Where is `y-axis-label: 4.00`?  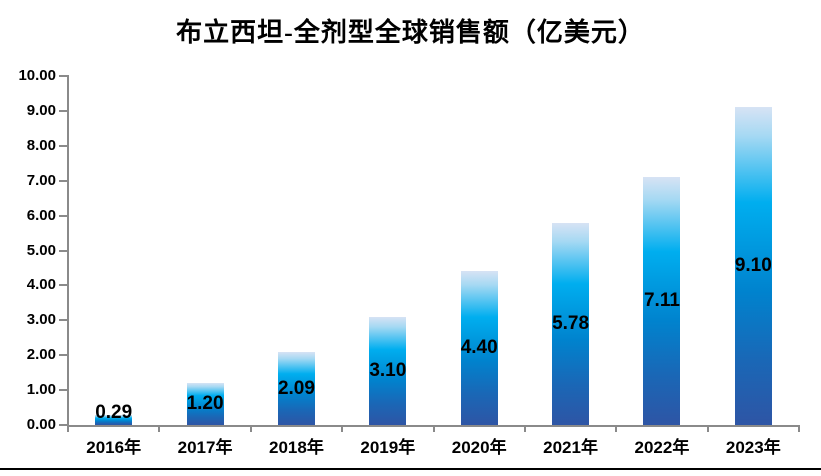 y-axis-label: 4.00 is located at coordinates (41, 285).